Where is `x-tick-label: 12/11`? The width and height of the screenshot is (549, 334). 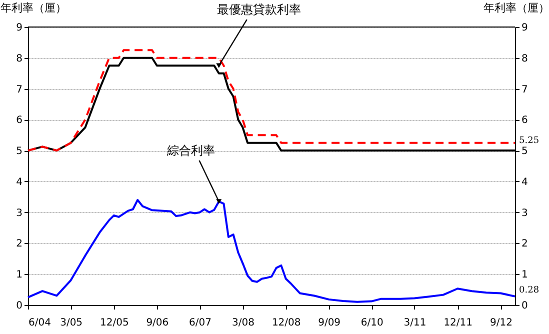
x-tick-label: 12/11 is located at coordinates (458, 323).